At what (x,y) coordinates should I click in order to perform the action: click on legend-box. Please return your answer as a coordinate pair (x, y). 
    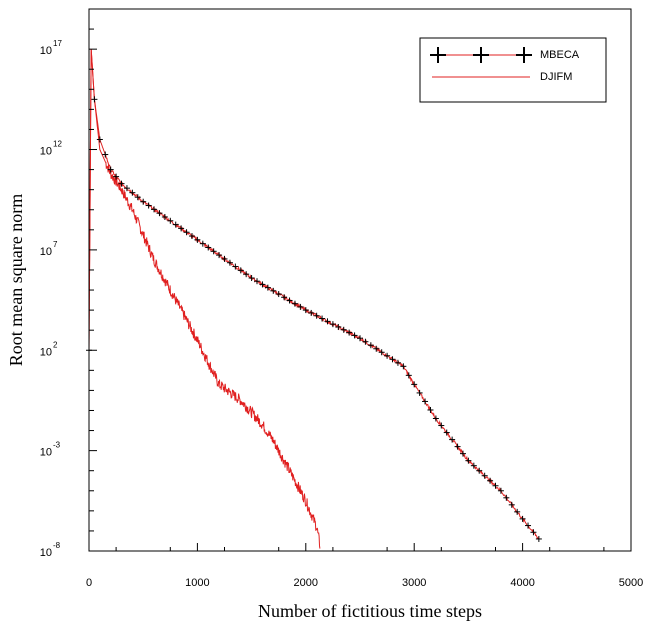
    Looking at the image, I should click on (513, 70).